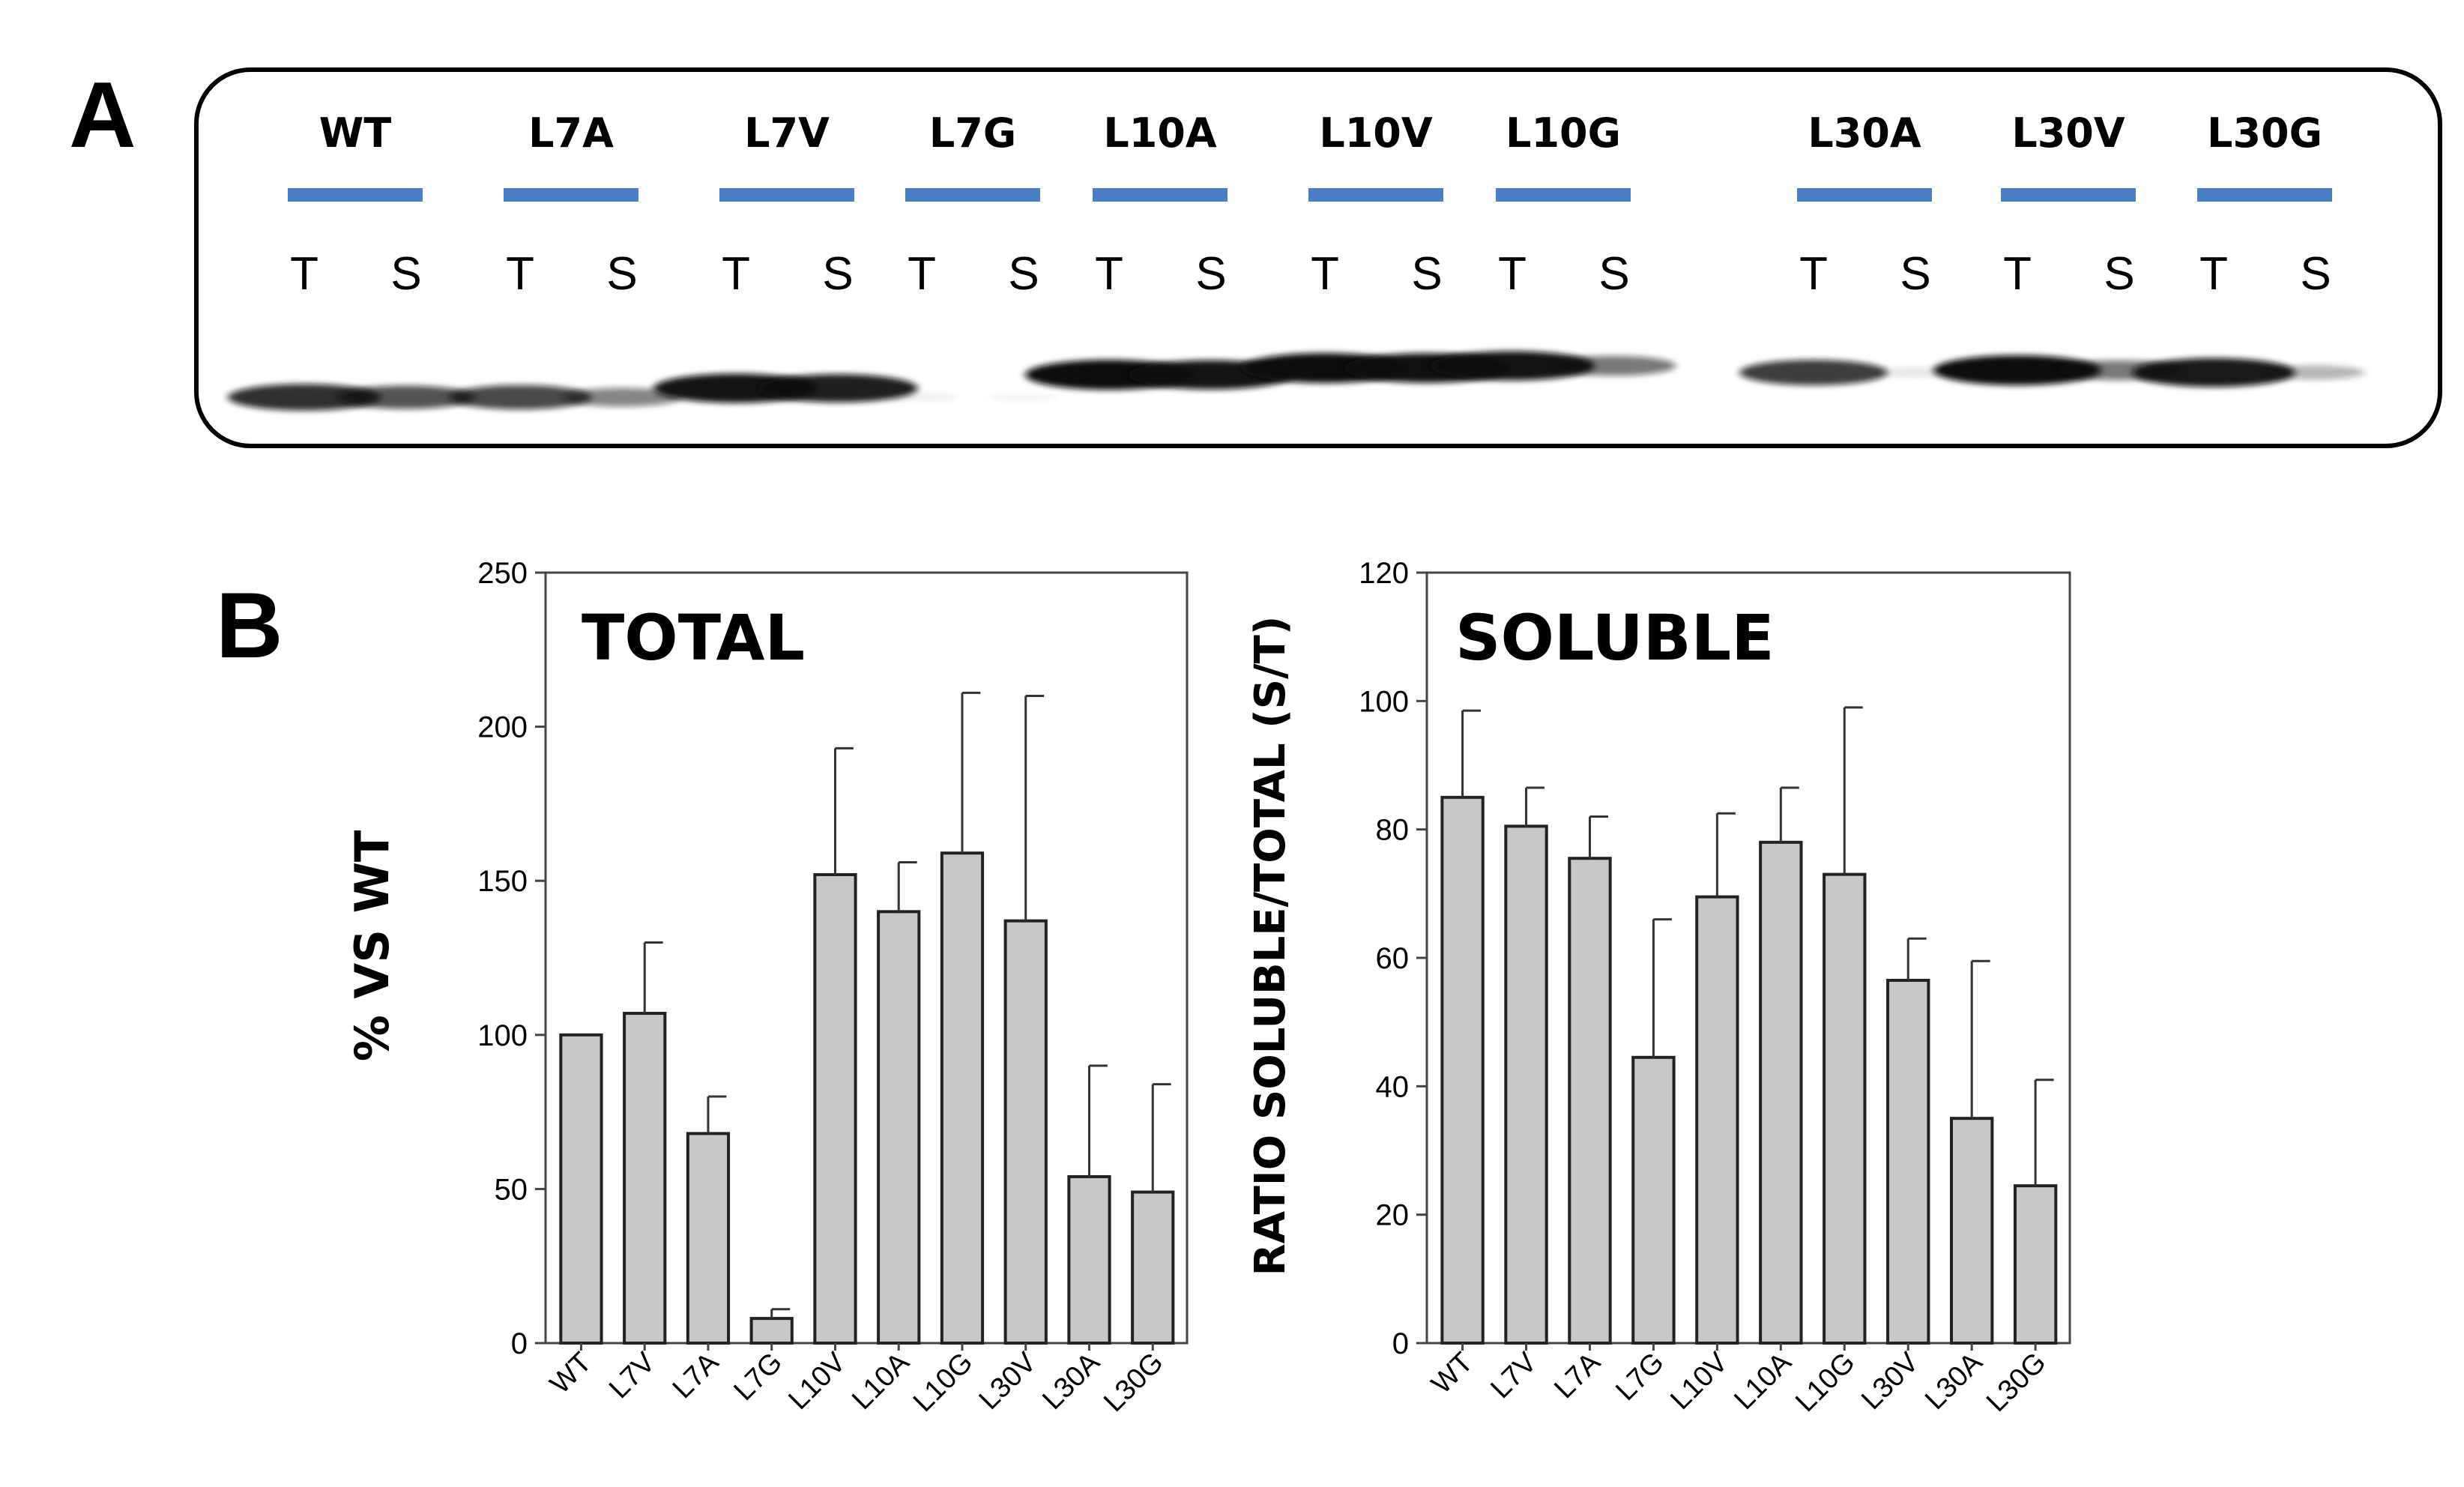  Describe the element at coordinates (1615, 638) in the screenshot. I see `chart-title: SOLUBLE` at that location.